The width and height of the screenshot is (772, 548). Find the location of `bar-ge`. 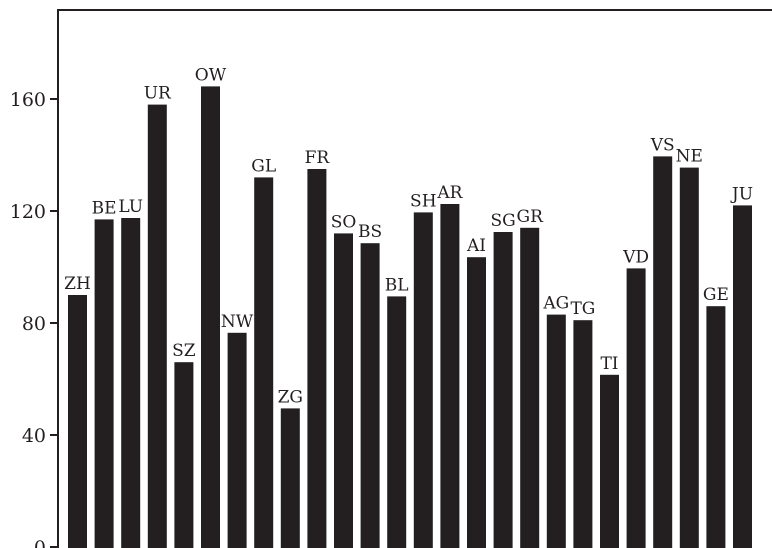

bar-ge is located at coordinates (716, 427).